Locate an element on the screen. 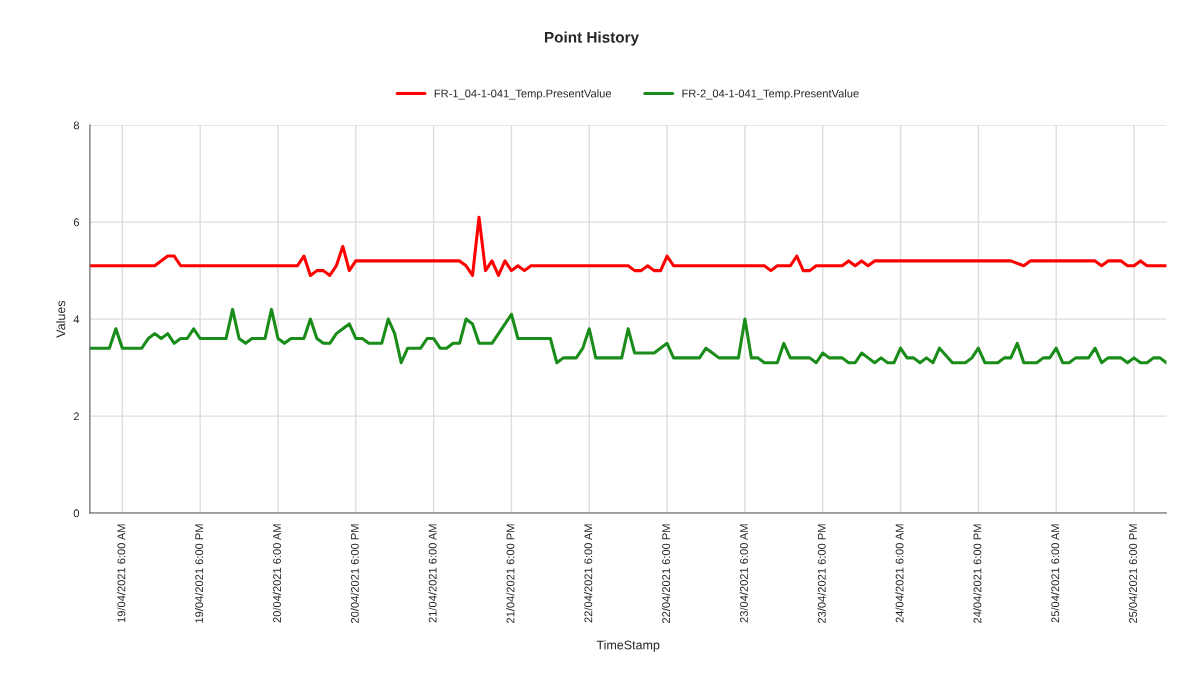  y-tick-label: 2 is located at coordinates (76, 416).